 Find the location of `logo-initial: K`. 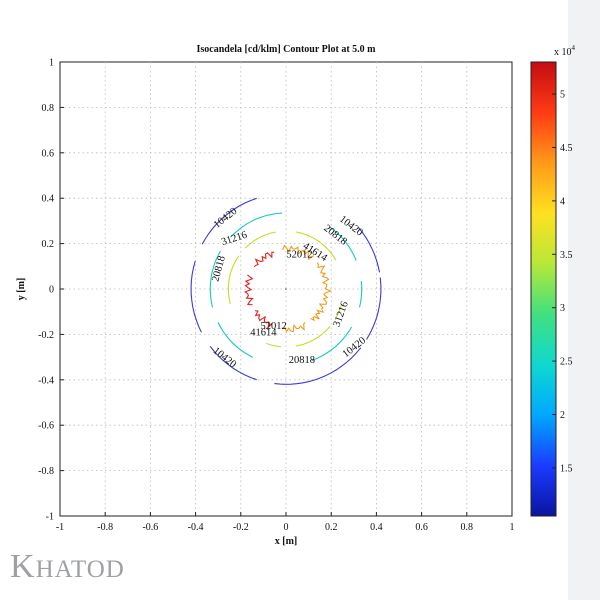

logo-initial: K is located at coordinates (23, 566).